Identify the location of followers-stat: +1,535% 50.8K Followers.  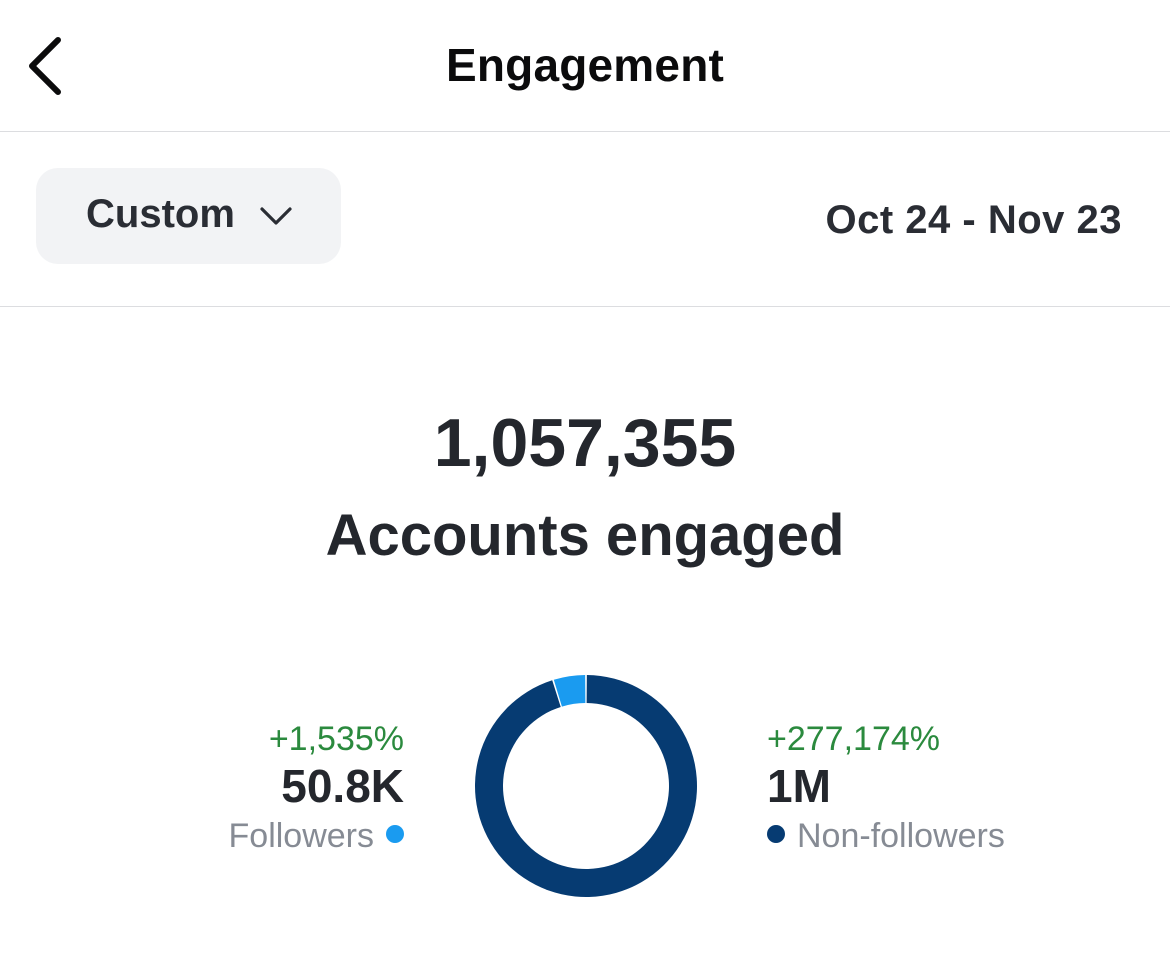
(316, 789).